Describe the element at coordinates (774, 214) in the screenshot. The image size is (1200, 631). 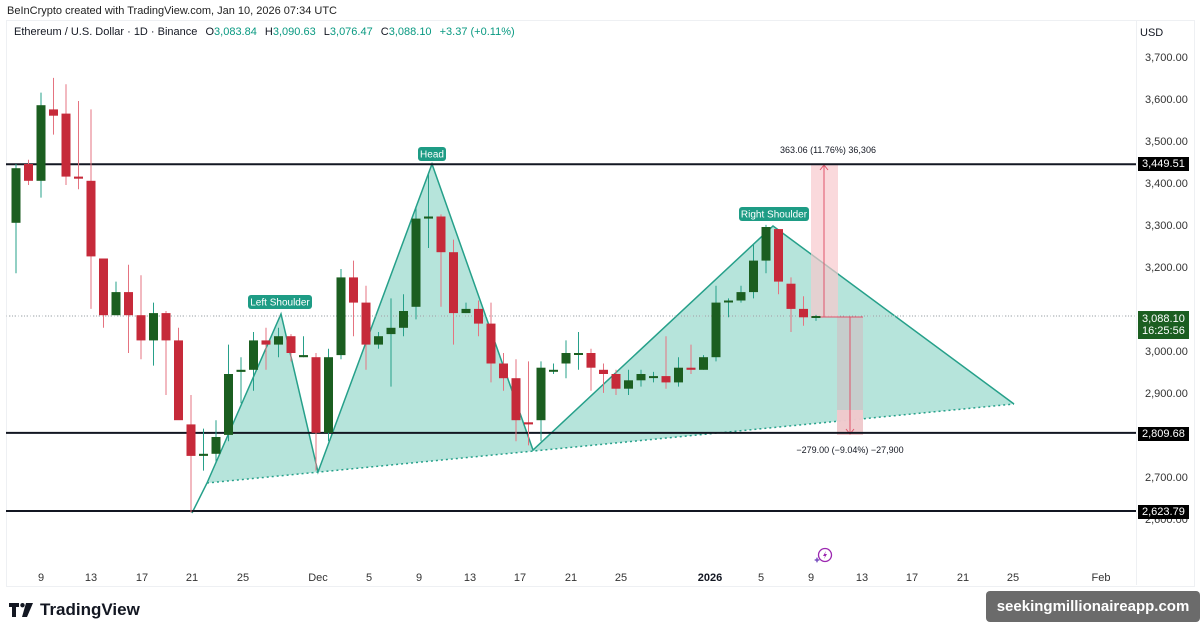
I see `right-shoulder-label-bg` at that location.